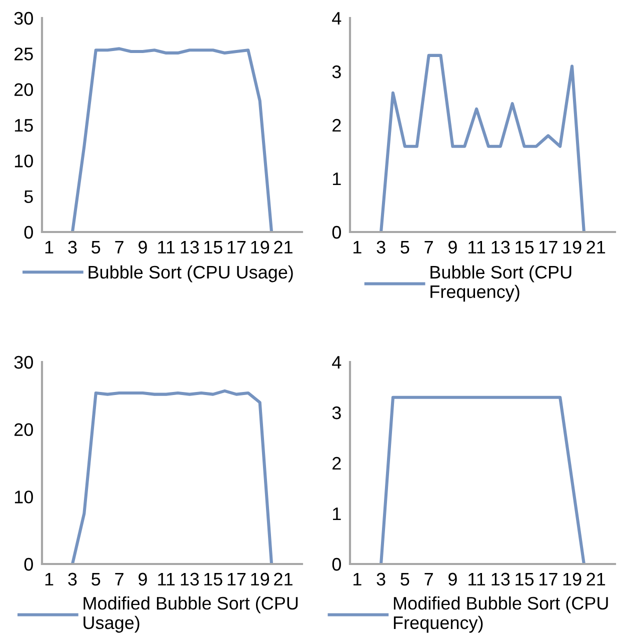 This screenshot has width=620, height=644. I want to click on y-tick-label: 15, so click(23, 125).